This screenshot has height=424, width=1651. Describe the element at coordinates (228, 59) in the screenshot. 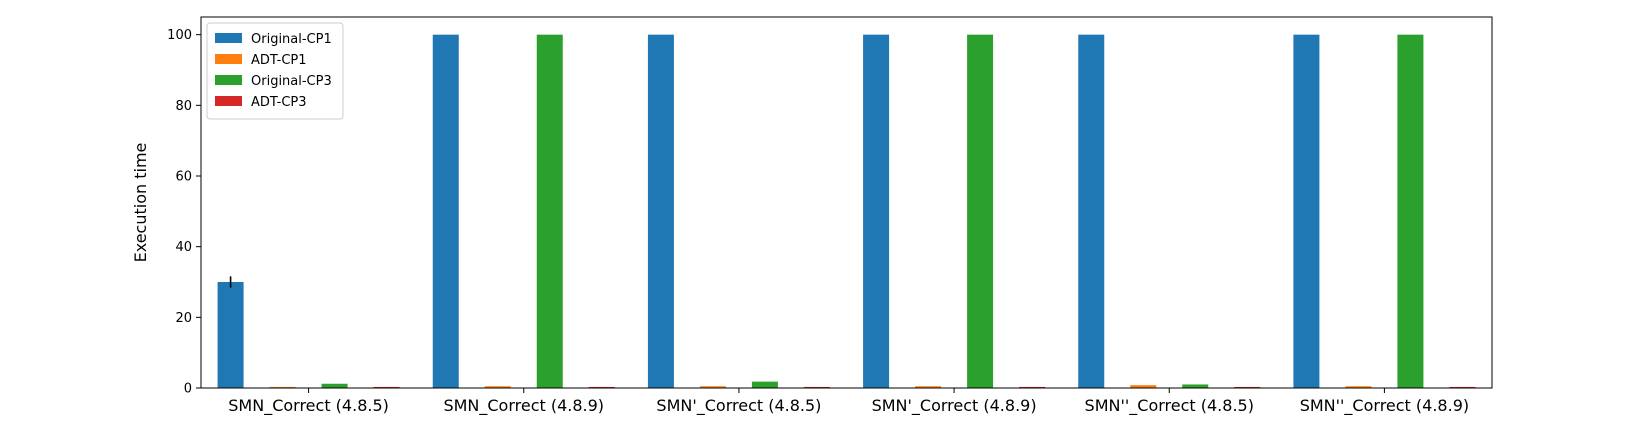

I see `legend-swatch-adt-cp1` at that location.